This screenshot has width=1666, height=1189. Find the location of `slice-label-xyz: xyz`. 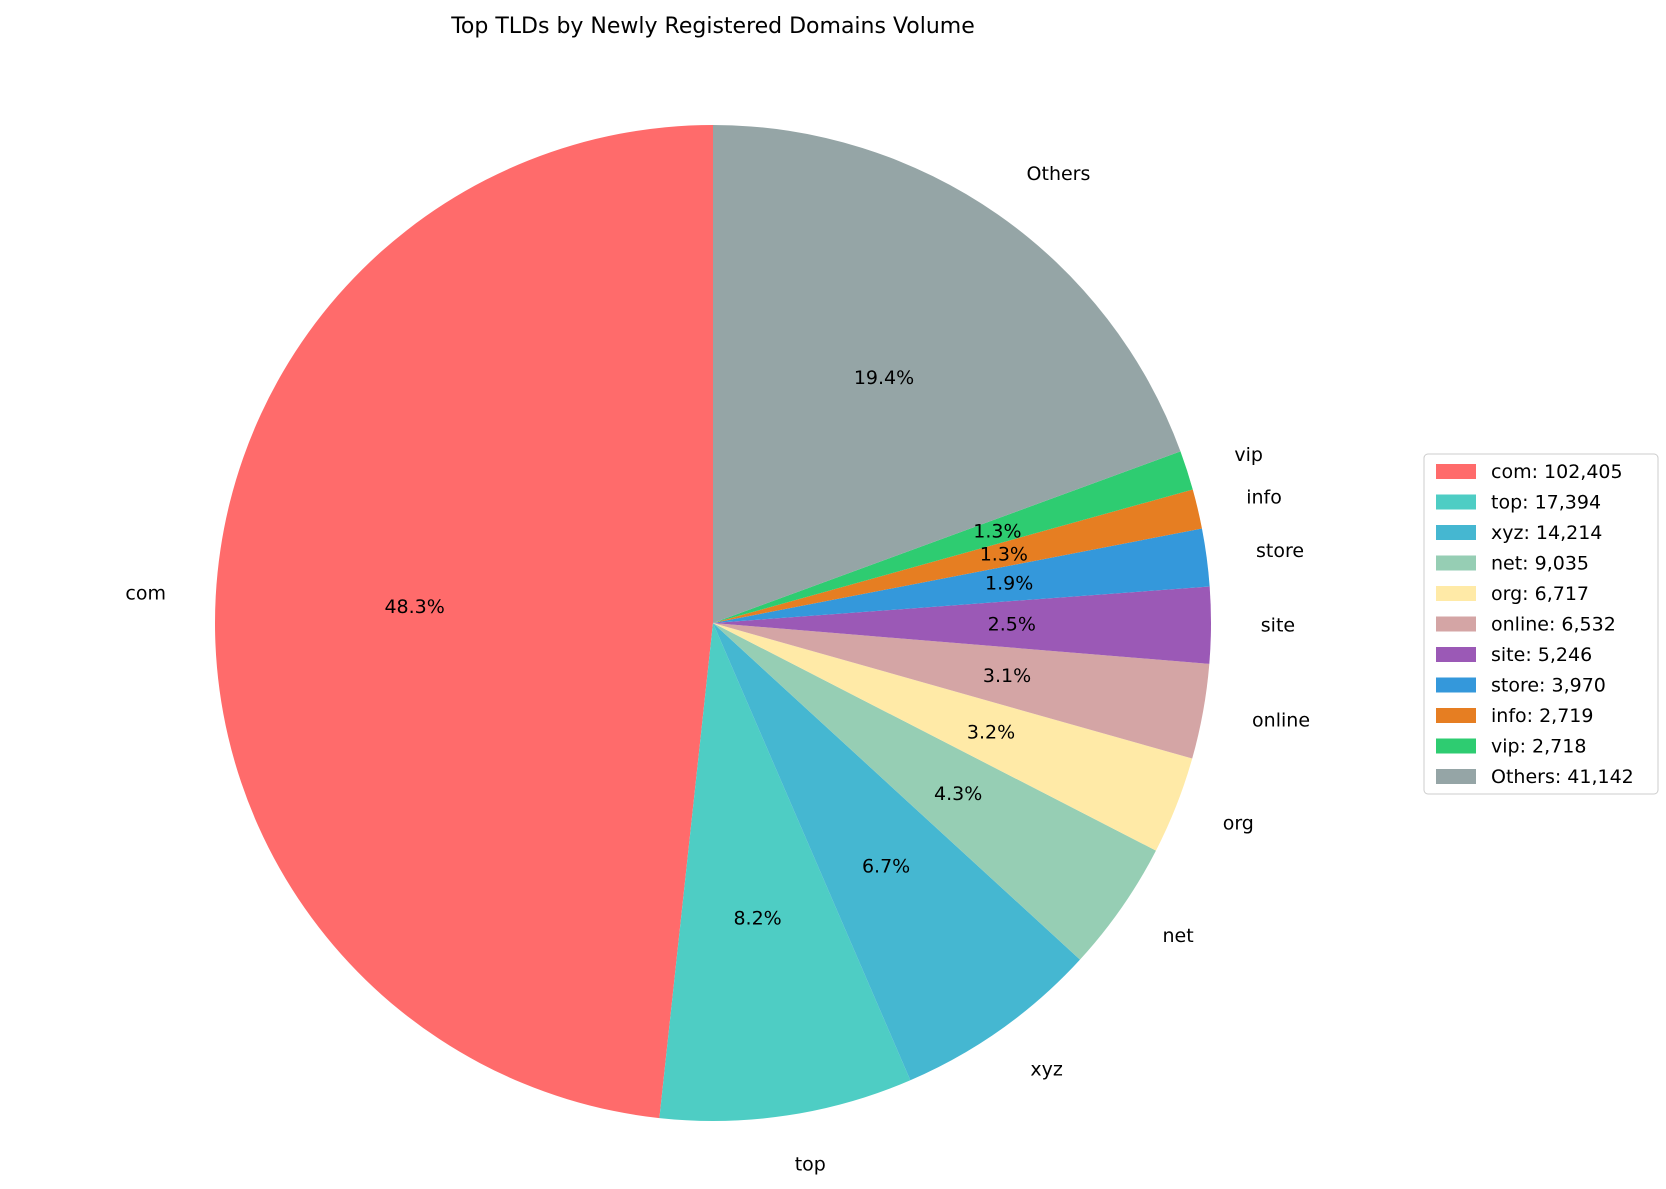

slice-label-xyz: xyz is located at coordinates (1046, 1069).